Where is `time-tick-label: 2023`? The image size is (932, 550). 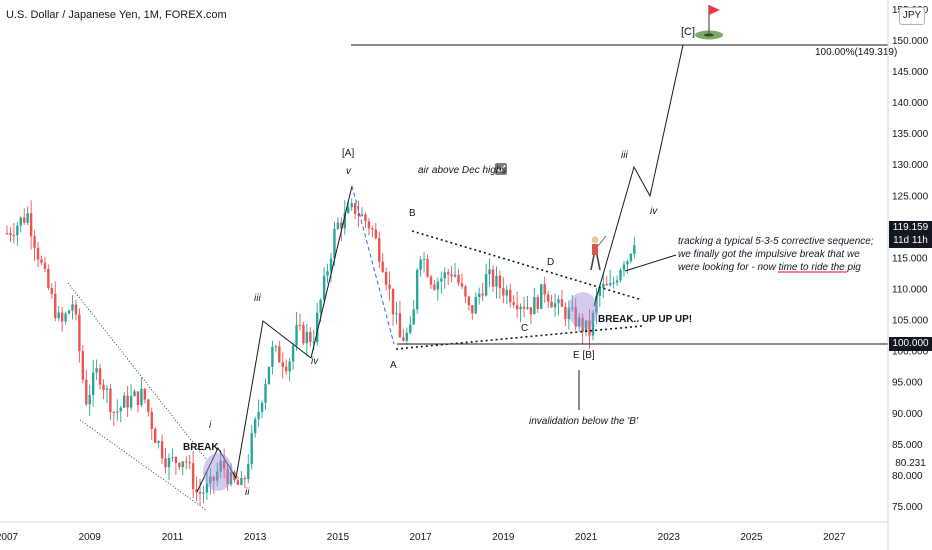
time-tick-label: 2023 is located at coordinates (669, 537).